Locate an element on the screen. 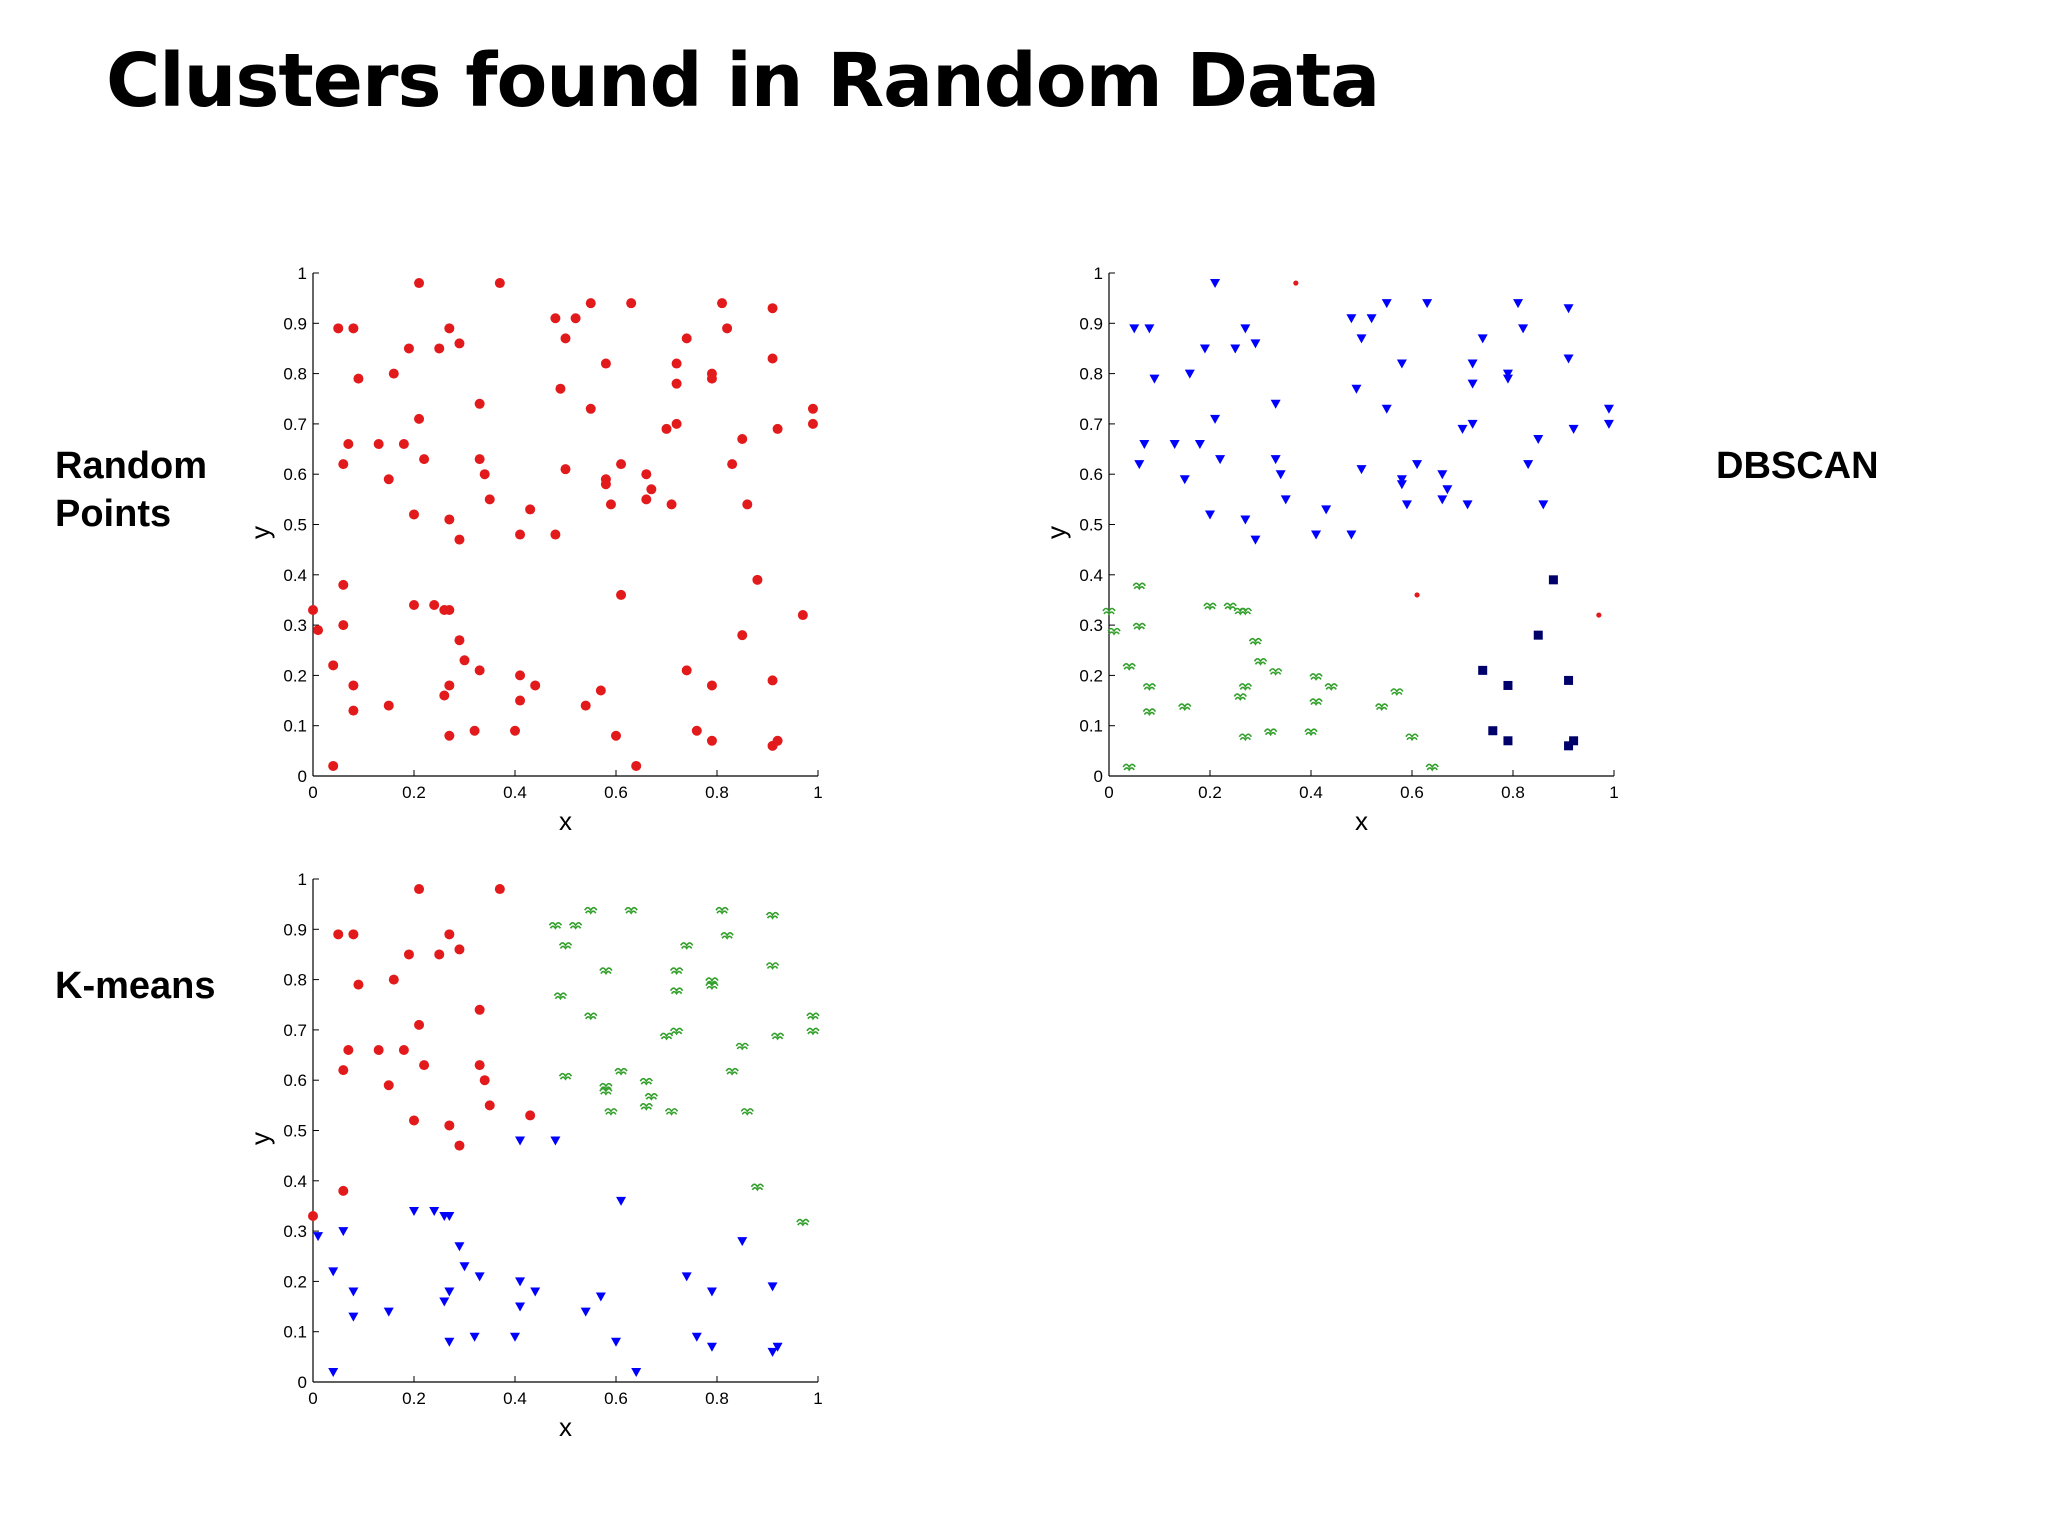 Image resolution: width=2048 pixels, height=1536 pixels. series-small-dot is located at coordinates (1447, 449).